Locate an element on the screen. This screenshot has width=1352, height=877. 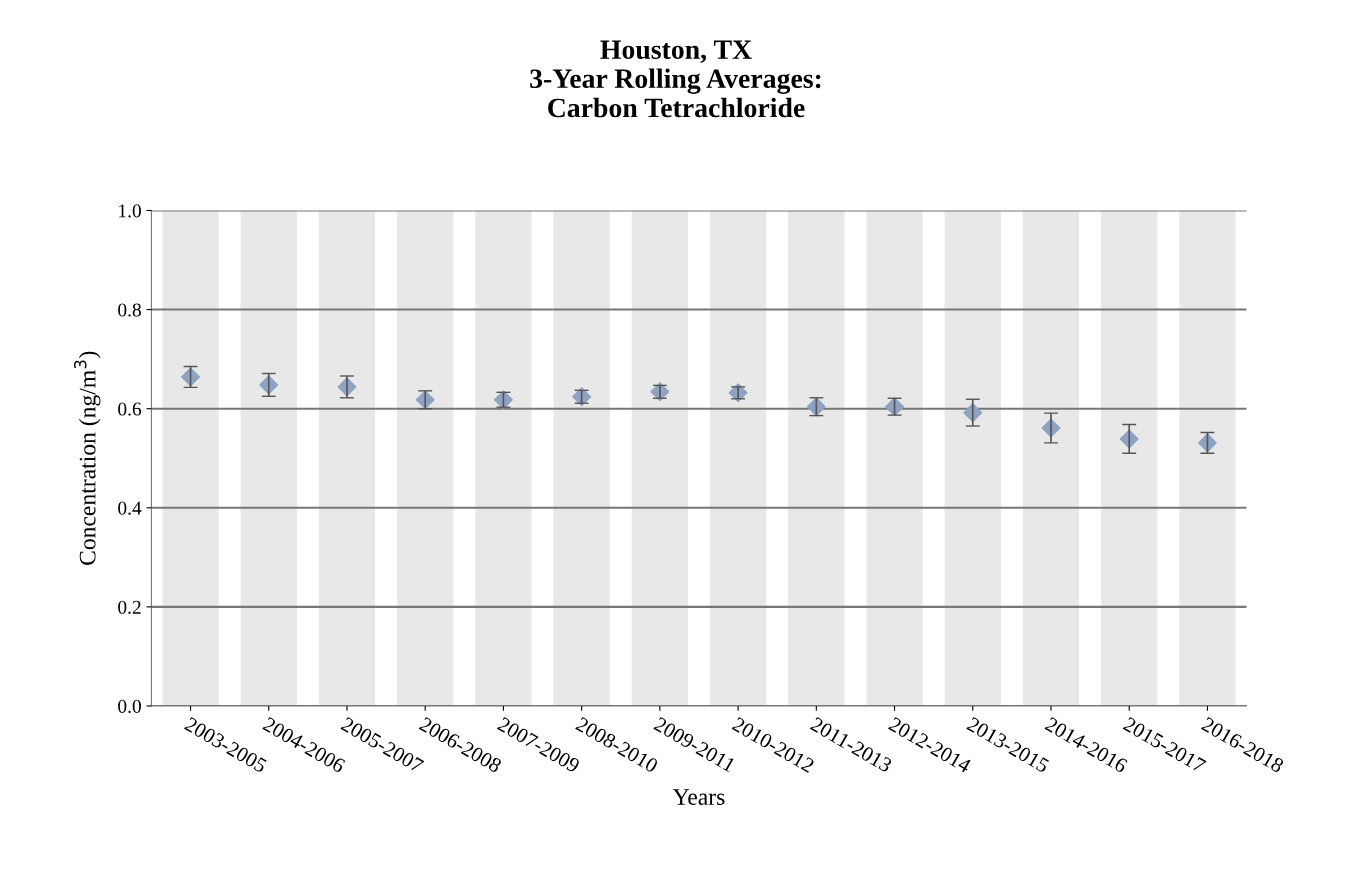
chart-title: Houston, TX 3-Year Rolling Averages: Carbon Tetrachloride is located at coordinates (675, 79).